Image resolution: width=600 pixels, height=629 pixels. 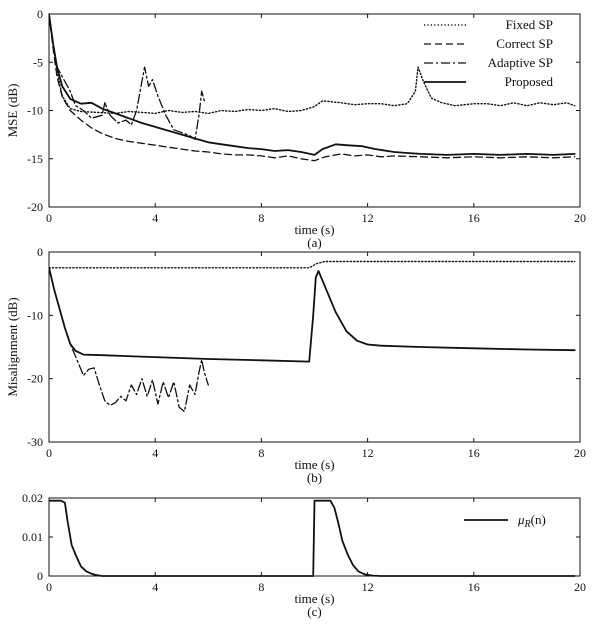 What do you see at coordinates (524, 43) in the screenshot?
I see `legend-label: Correct SP` at bounding box center [524, 43].